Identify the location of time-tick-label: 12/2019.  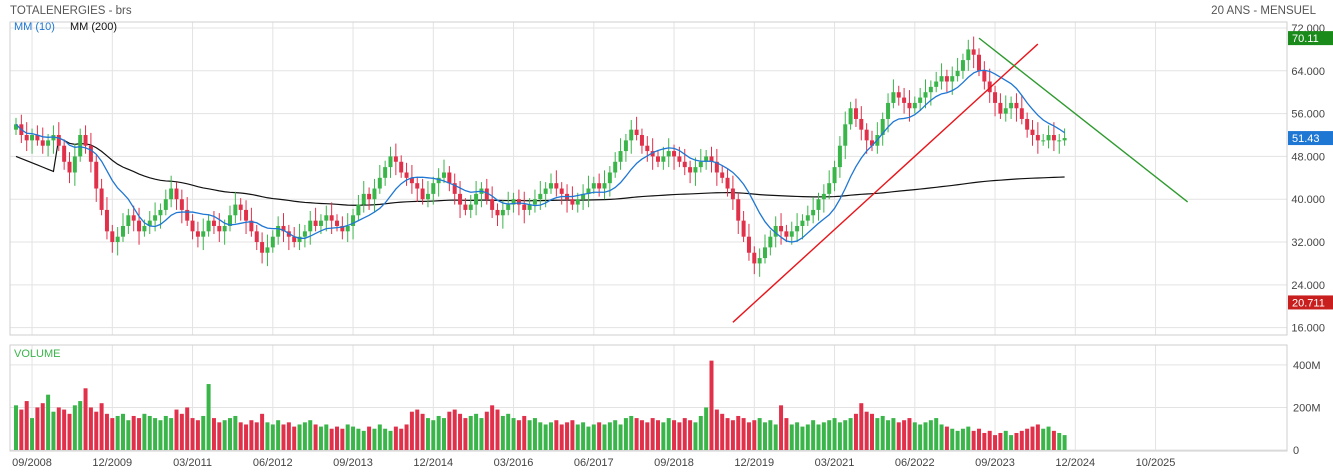
(754, 463).